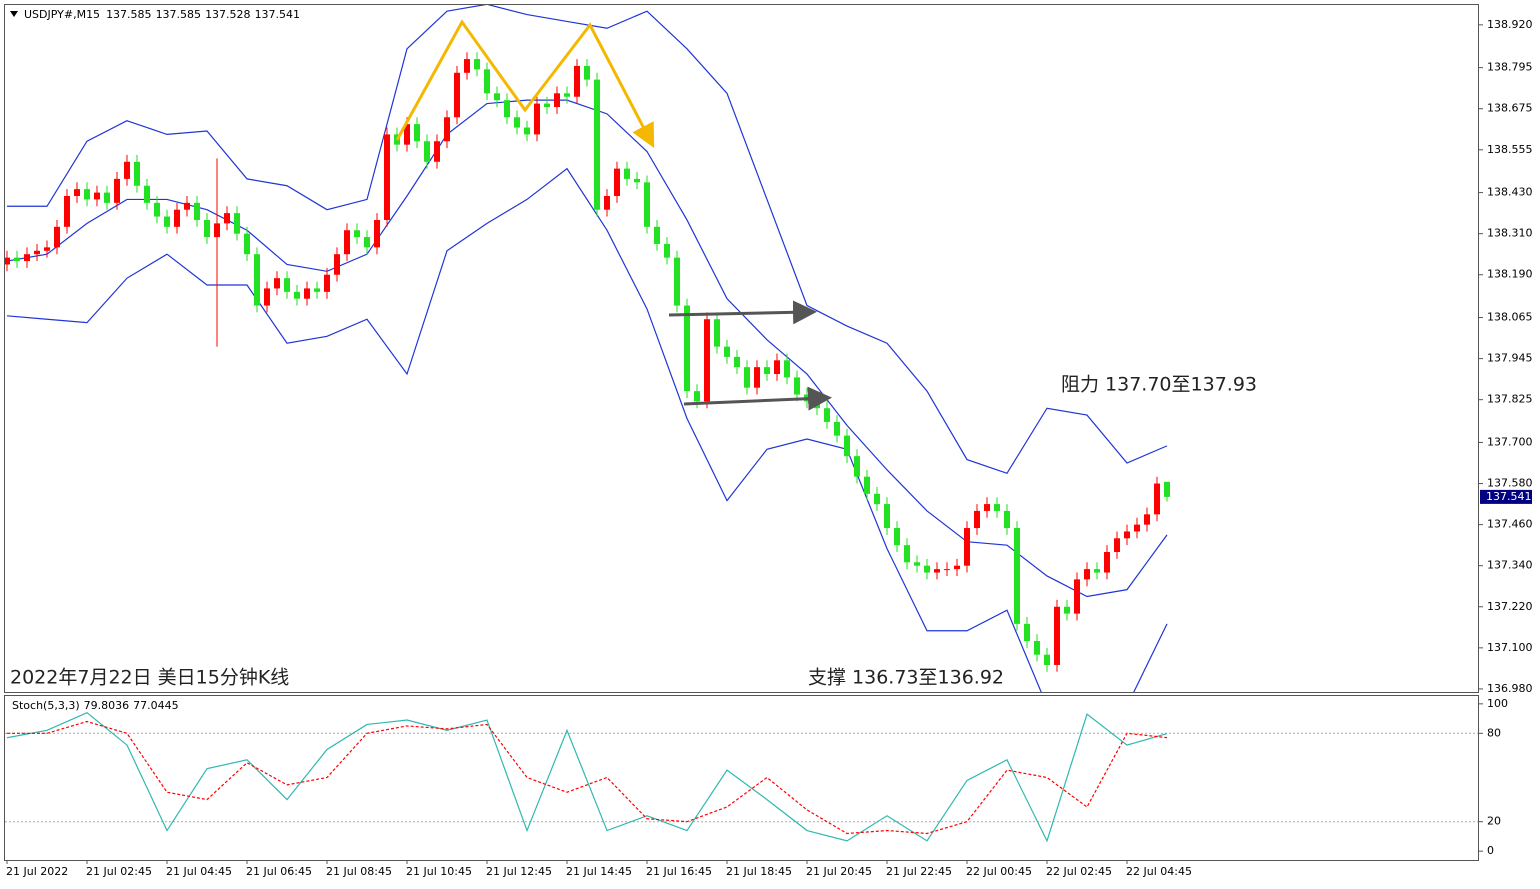  Describe the element at coordinates (439, 871) in the screenshot. I see `x-tick-label: 21 Jul 10:45` at that location.